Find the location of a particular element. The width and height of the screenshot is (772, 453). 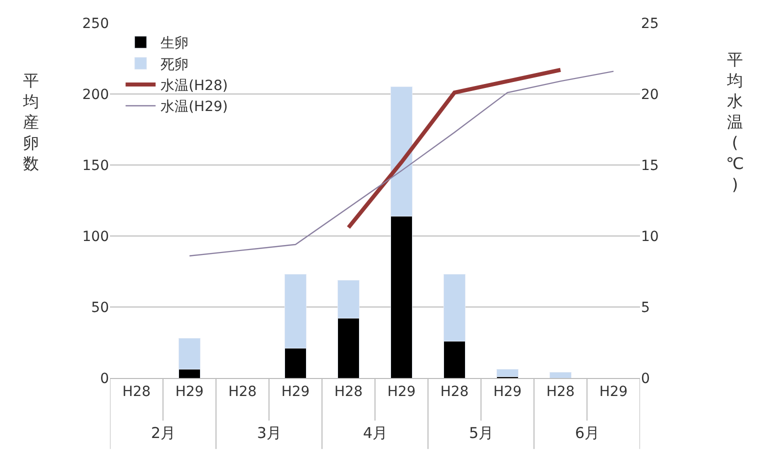

text: 3月 is located at coordinates (269, 433).